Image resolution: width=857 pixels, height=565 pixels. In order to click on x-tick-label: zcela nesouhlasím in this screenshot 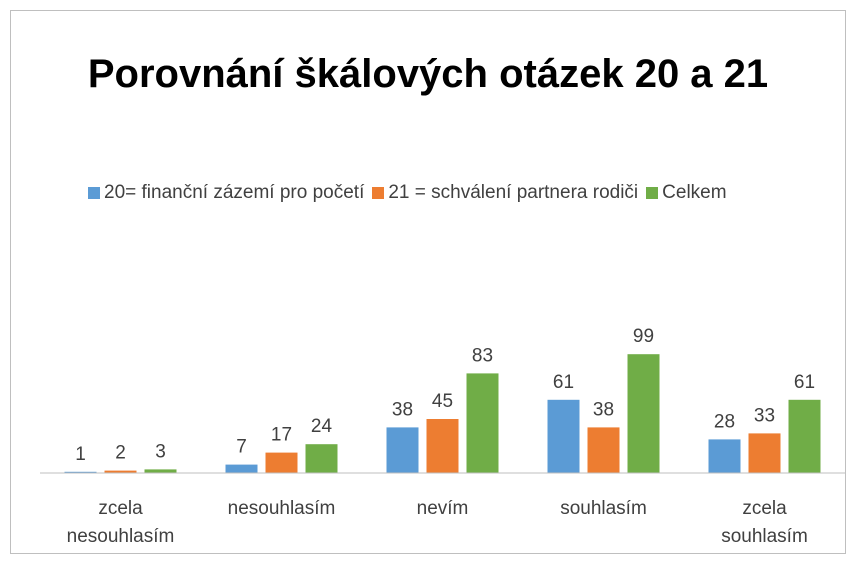, I will do `click(120, 522)`.